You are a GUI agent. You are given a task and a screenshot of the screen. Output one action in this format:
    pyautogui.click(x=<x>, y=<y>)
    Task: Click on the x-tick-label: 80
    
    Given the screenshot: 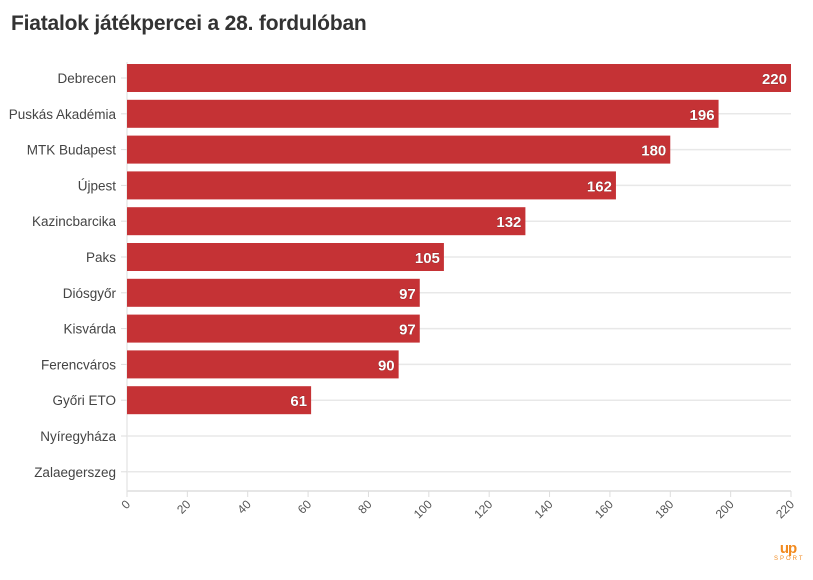 What is the action you would take?
    pyautogui.click(x=365, y=507)
    